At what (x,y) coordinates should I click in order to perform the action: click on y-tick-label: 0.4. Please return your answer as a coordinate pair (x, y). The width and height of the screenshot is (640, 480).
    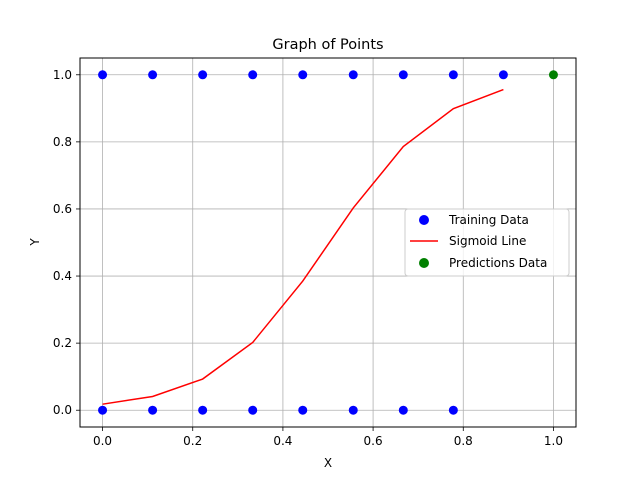
    Looking at the image, I should click on (62, 276).